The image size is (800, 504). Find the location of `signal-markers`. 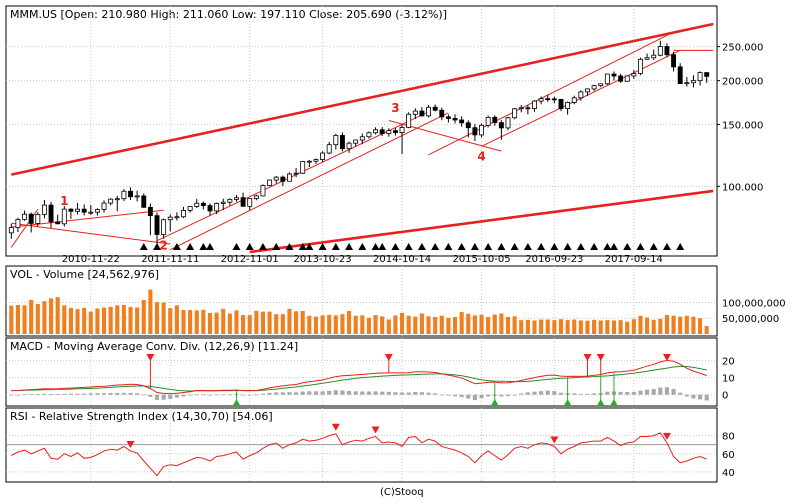

signal-markers is located at coordinates (412, 246).